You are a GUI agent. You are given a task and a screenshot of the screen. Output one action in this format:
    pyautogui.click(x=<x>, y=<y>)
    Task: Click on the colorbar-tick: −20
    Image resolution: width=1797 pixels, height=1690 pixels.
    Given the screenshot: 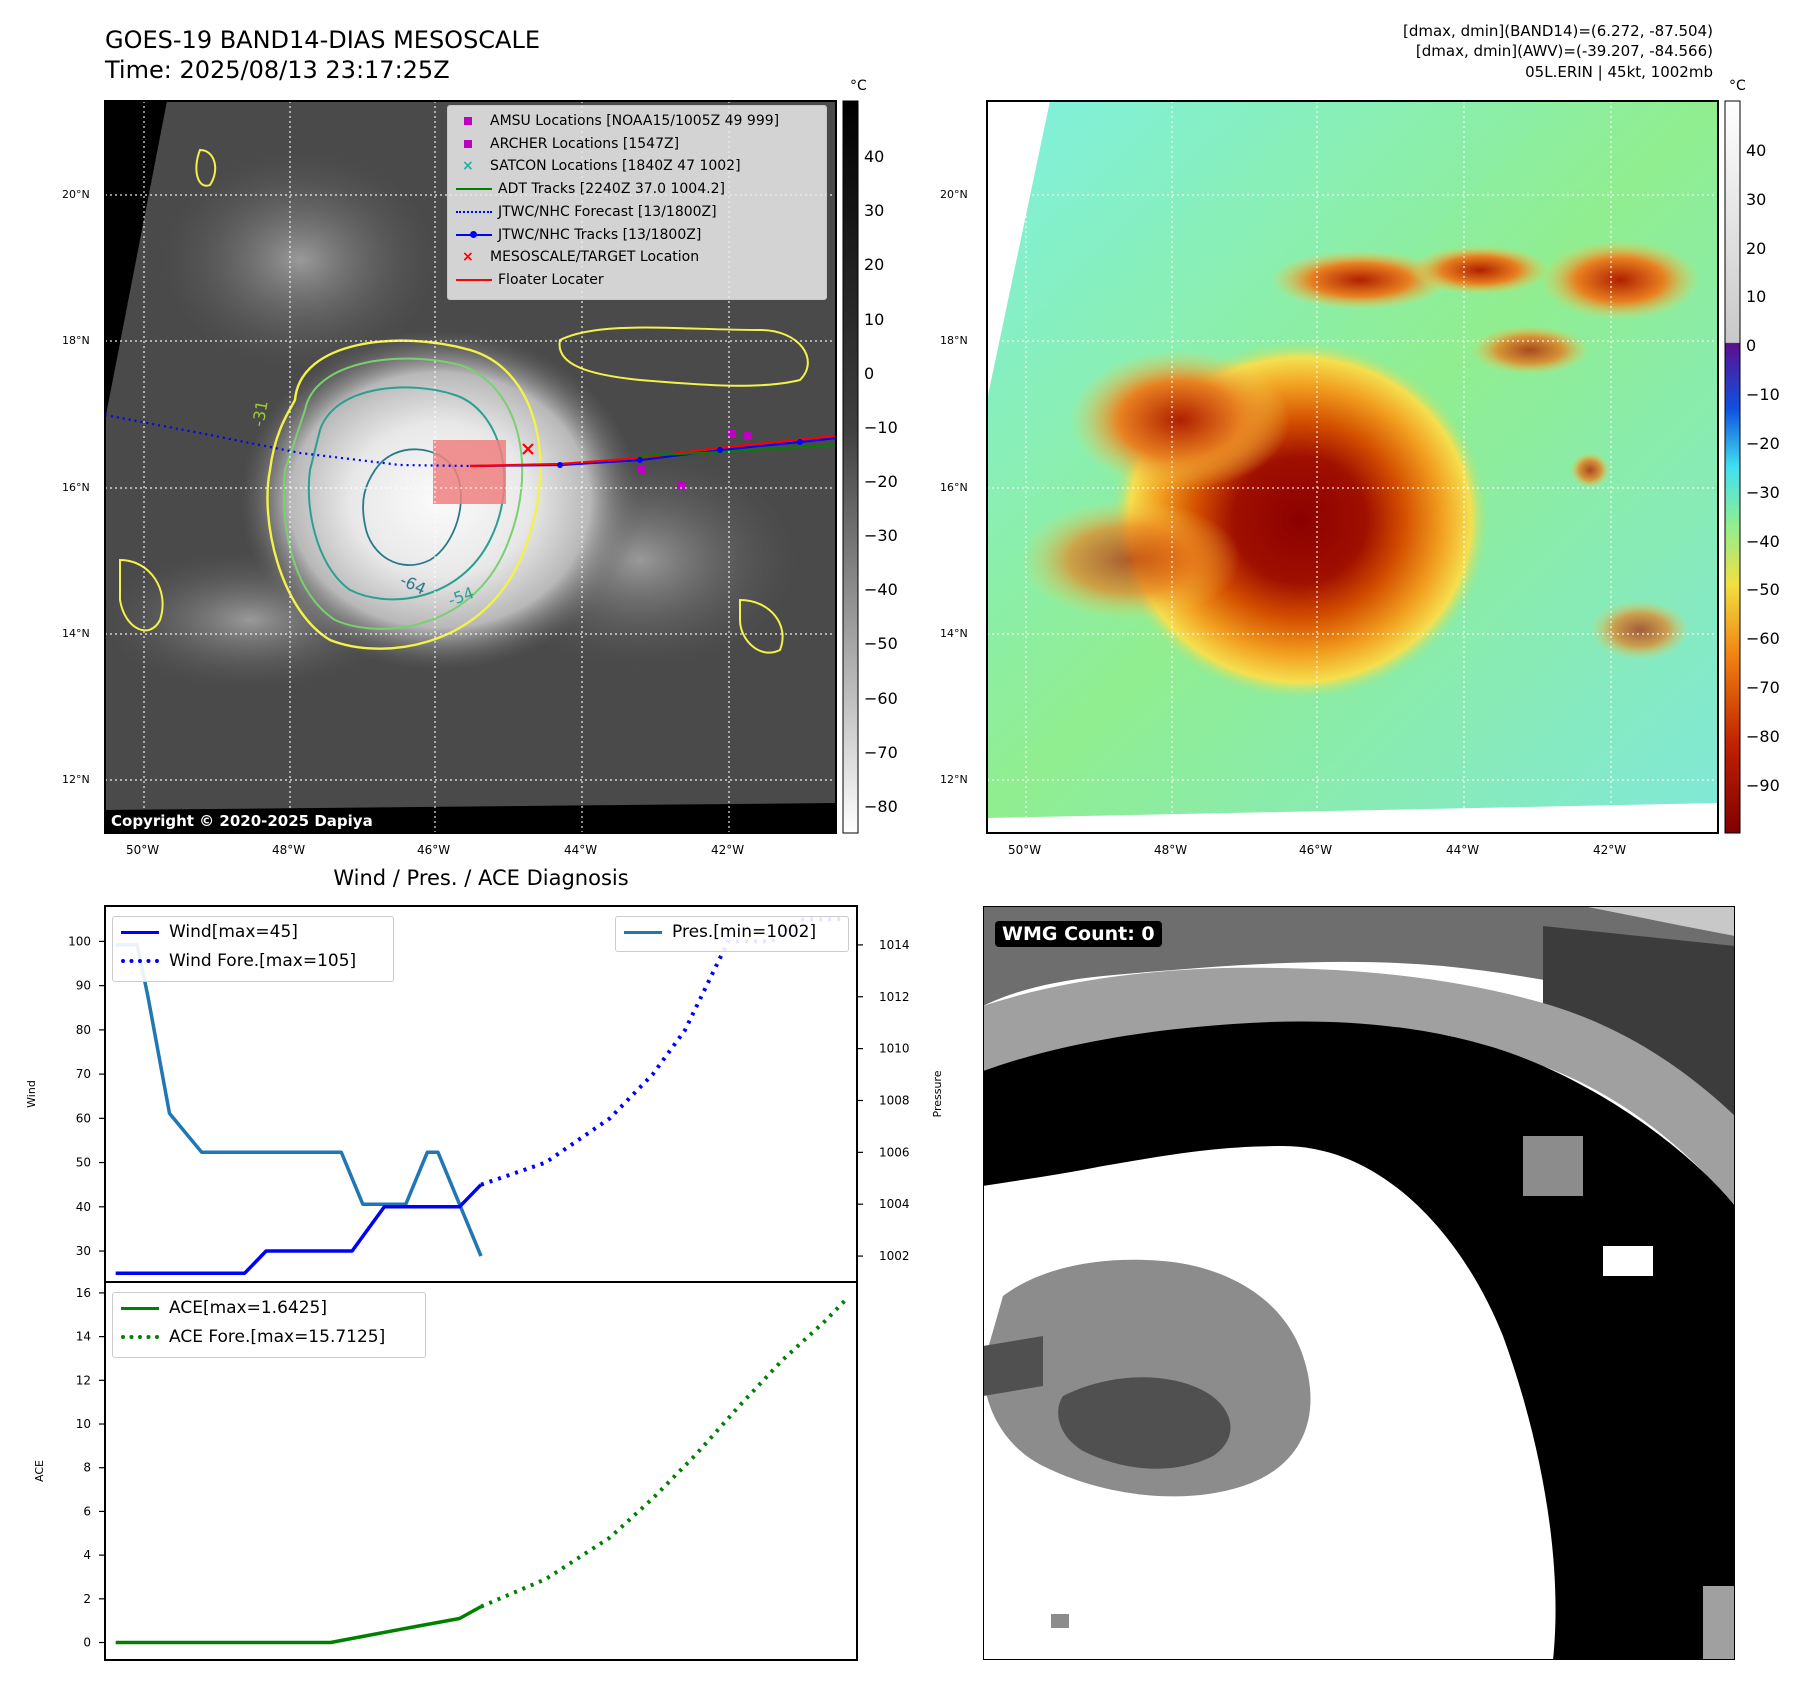 What is the action you would take?
    pyautogui.click(x=1763, y=443)
    